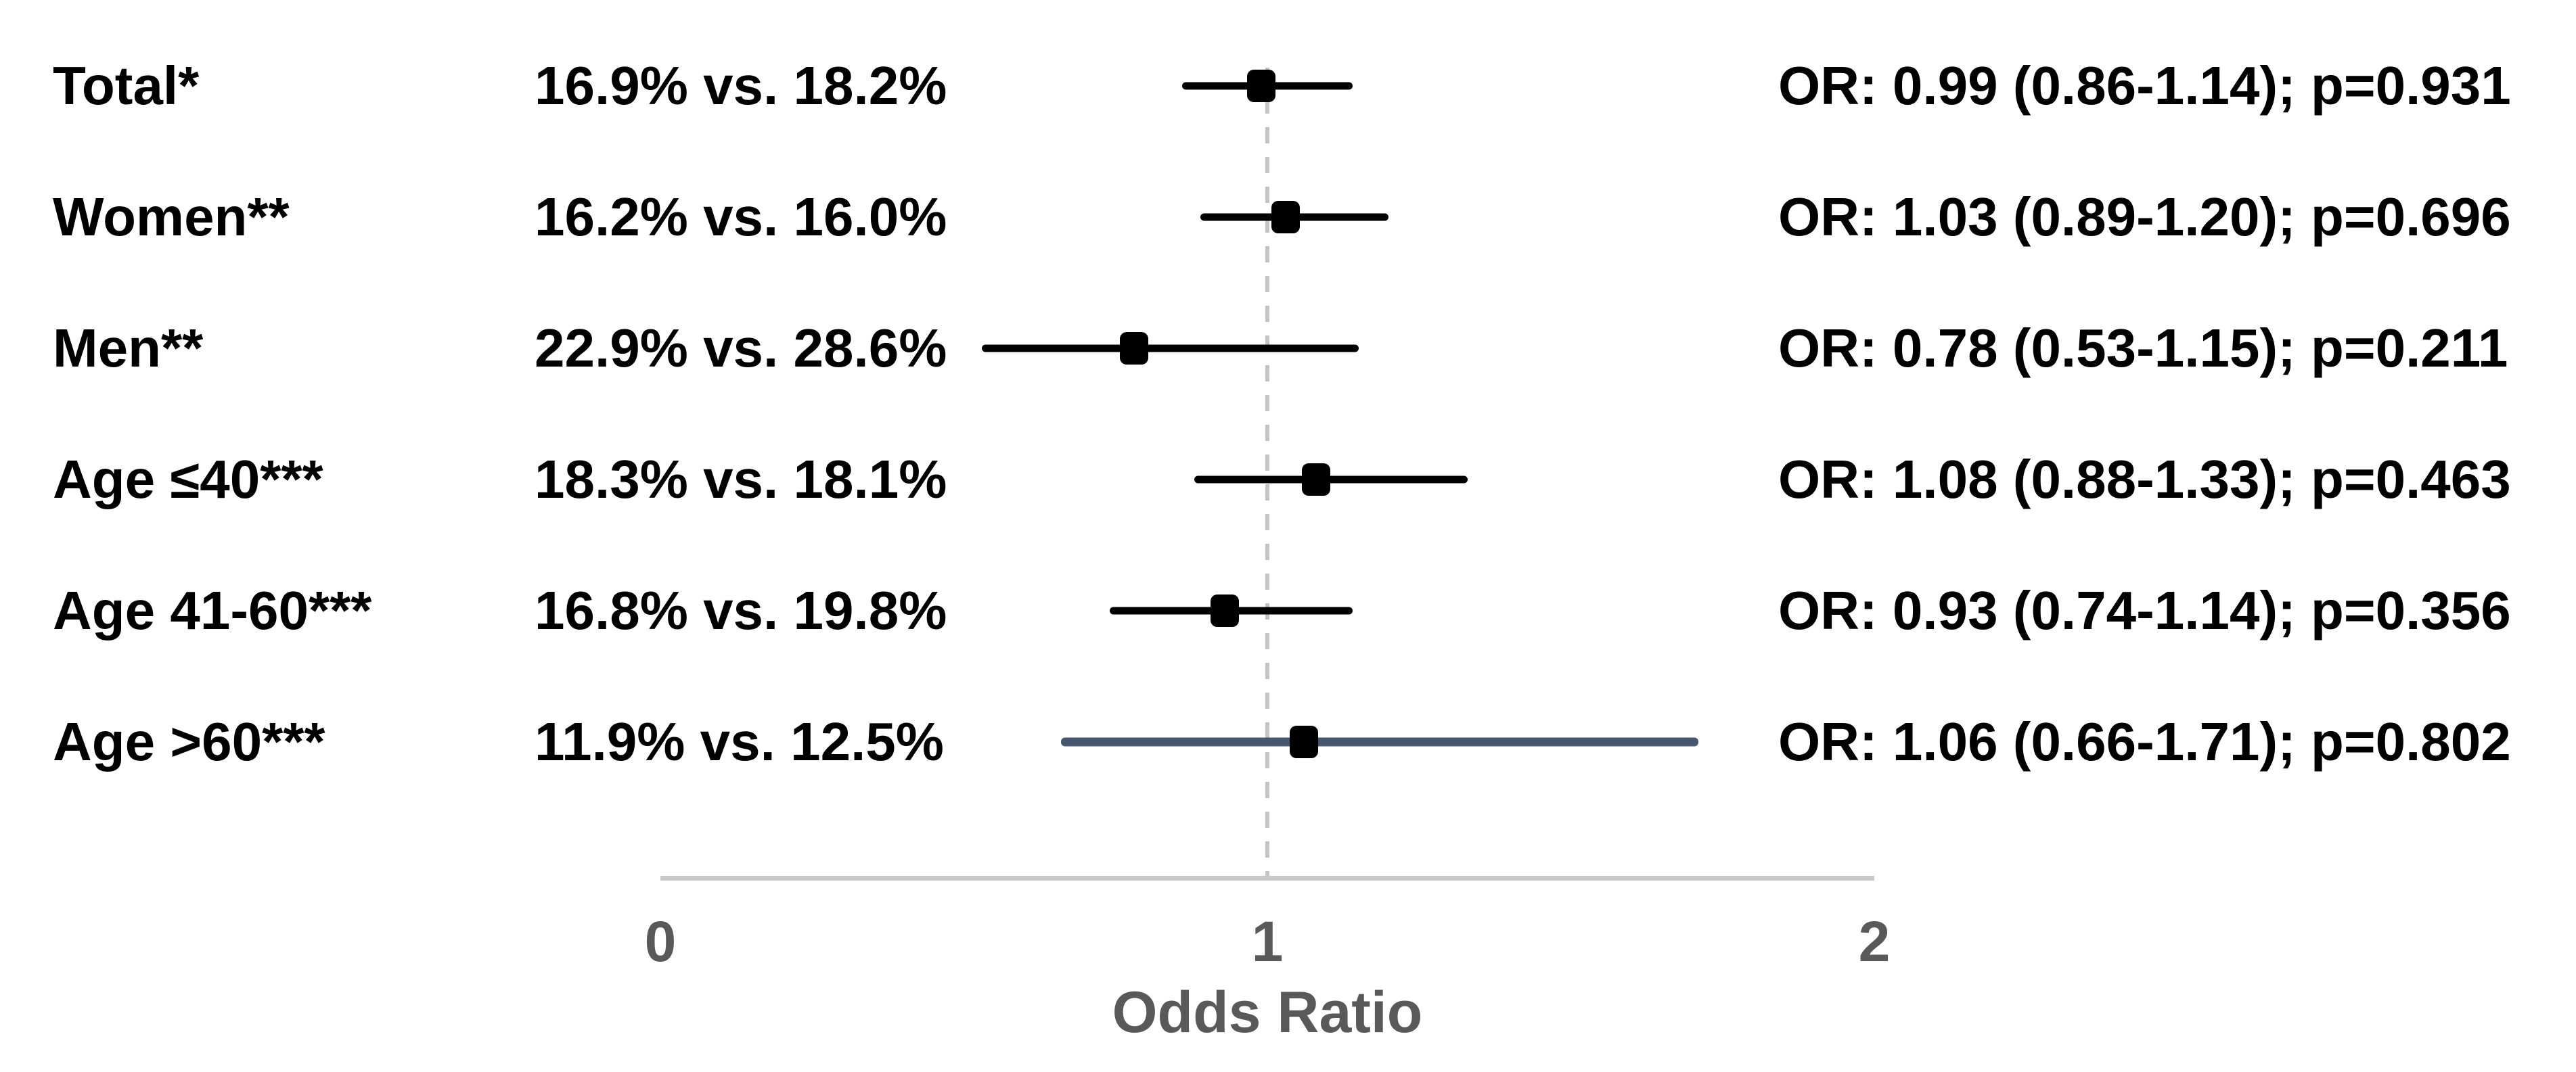  I want to click on reference-line, so click(1267, 472).